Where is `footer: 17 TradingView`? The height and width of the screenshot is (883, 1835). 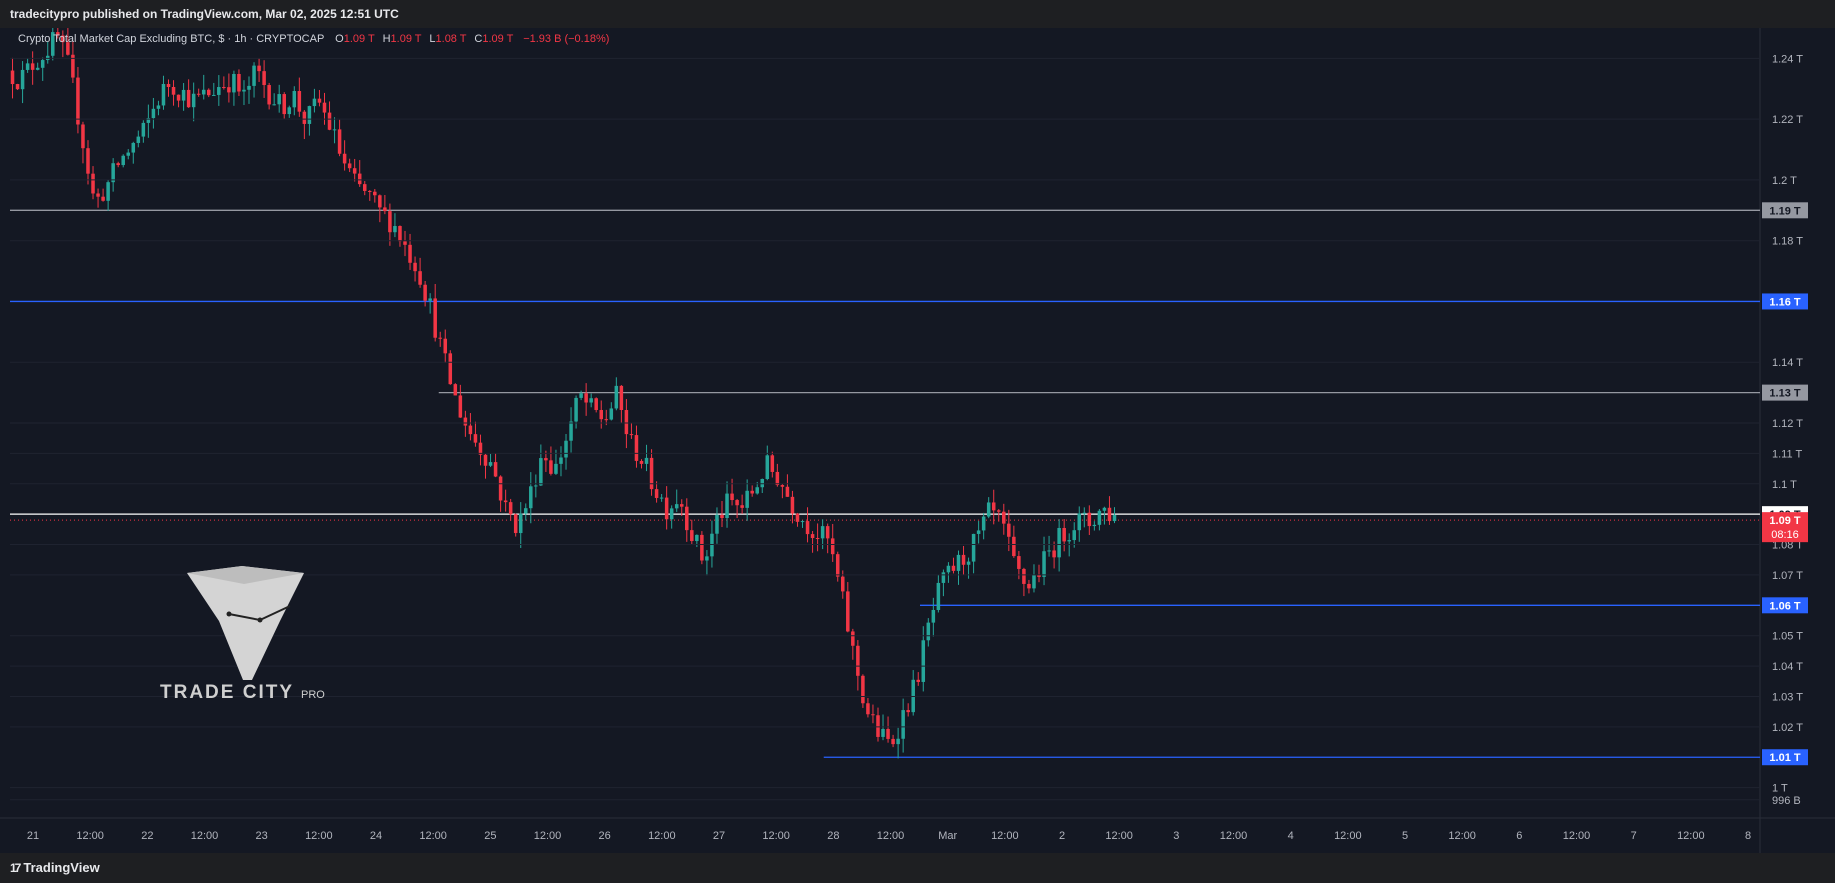
footer: 17 TradingView is located at coordinates (917, 868).